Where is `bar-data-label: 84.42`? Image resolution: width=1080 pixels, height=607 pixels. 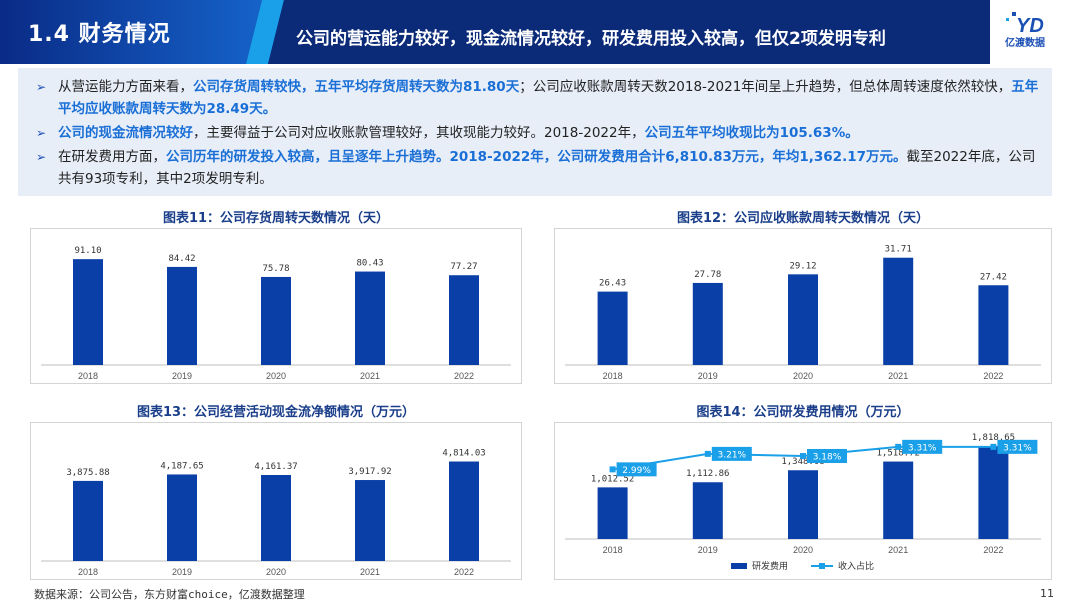
bar-data-label: 84.42 is located at coordinates (181, 259).